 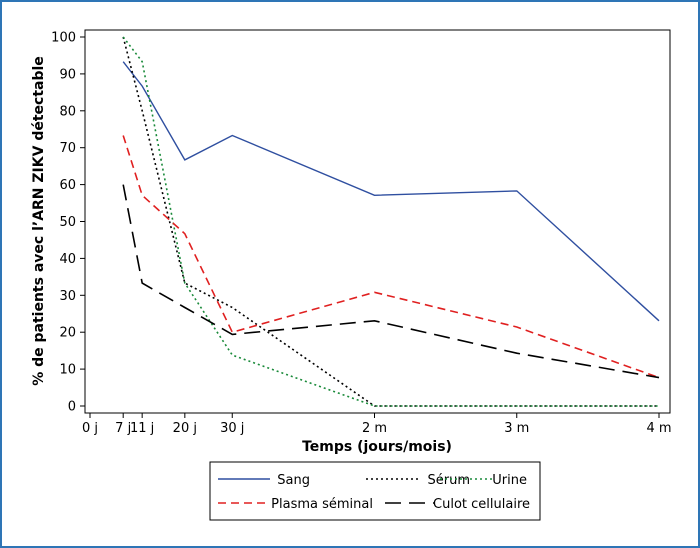 I want to click on y-tick-label: 70, so click(x=67, y=148).